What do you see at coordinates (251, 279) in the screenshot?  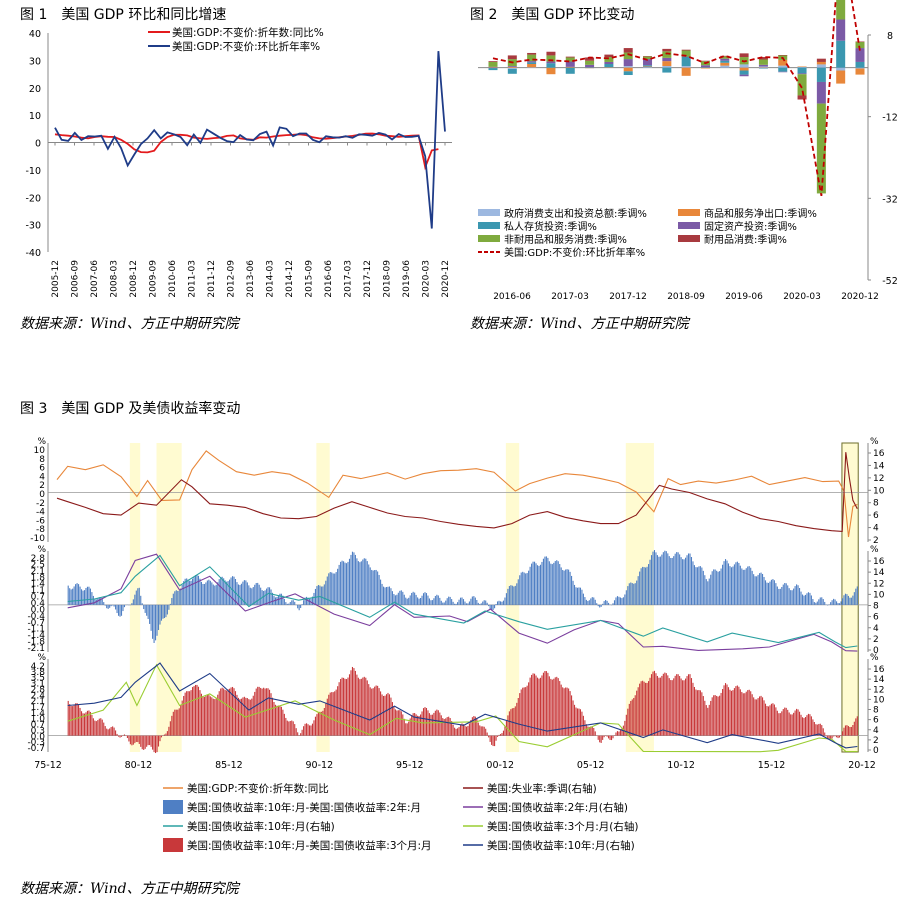 I see `figure1-xtick-label: 2013-06` at bounding box center [251, 279].